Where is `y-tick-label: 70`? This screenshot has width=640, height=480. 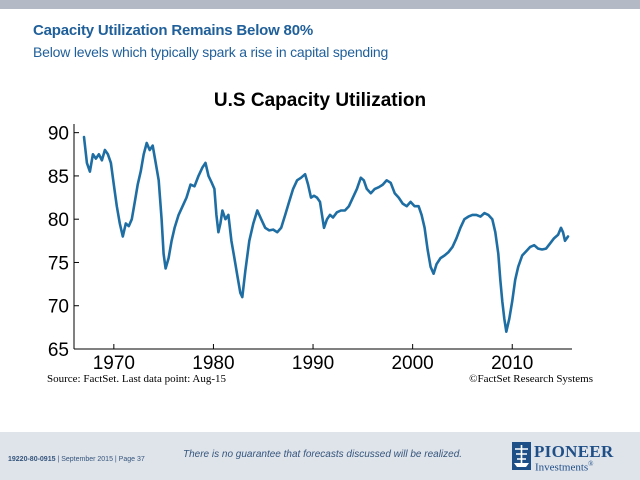
y-tick-label: 70 is located at coordinates (58, 307).